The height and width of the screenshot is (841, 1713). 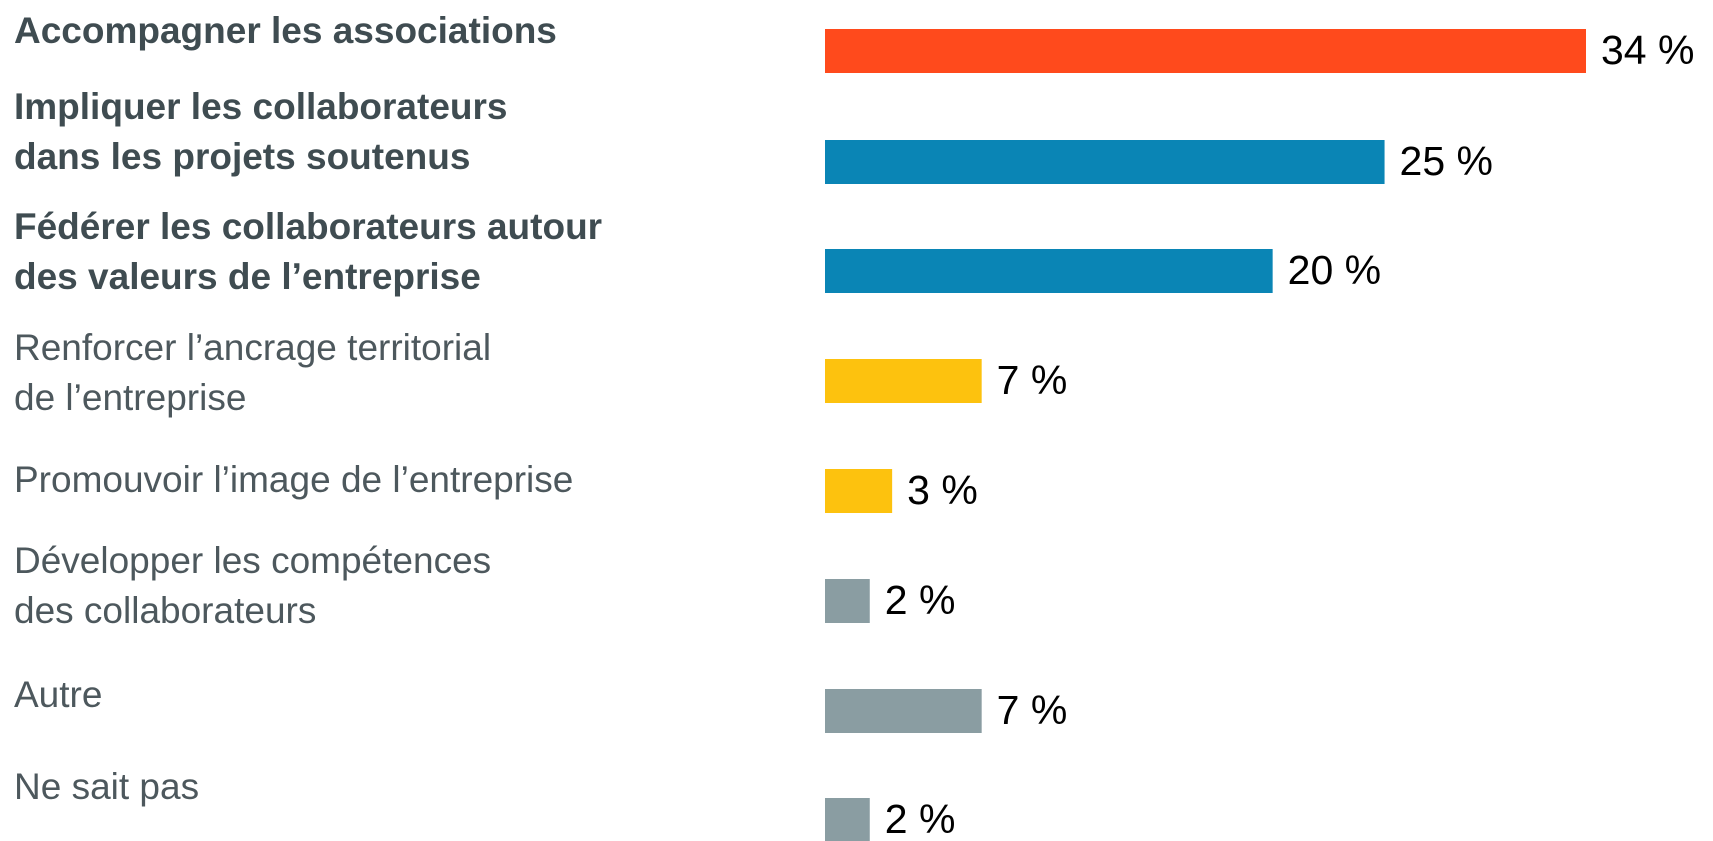 What do you see at coordinates (252, 560) in the screenshot?
I see `category-label-line: Développer les compétences` at bounding box center [252, 560].